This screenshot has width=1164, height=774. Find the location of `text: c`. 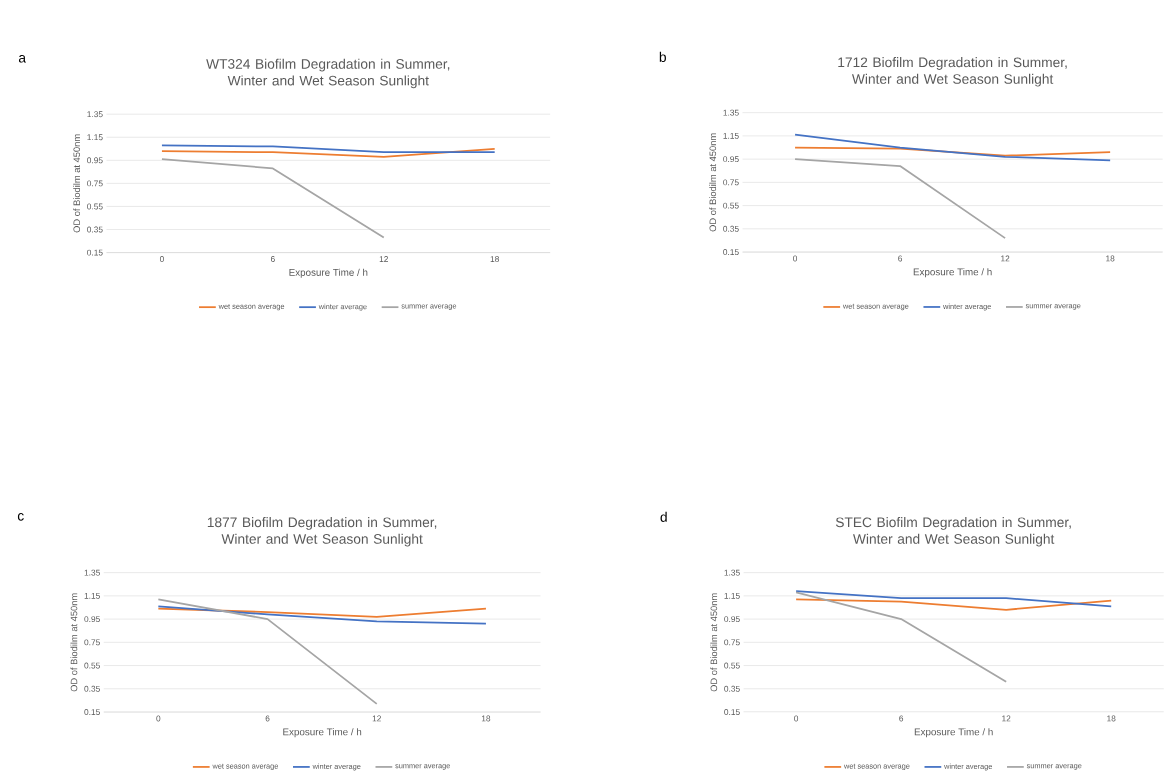

text: c is located at coordinates (20, 516).